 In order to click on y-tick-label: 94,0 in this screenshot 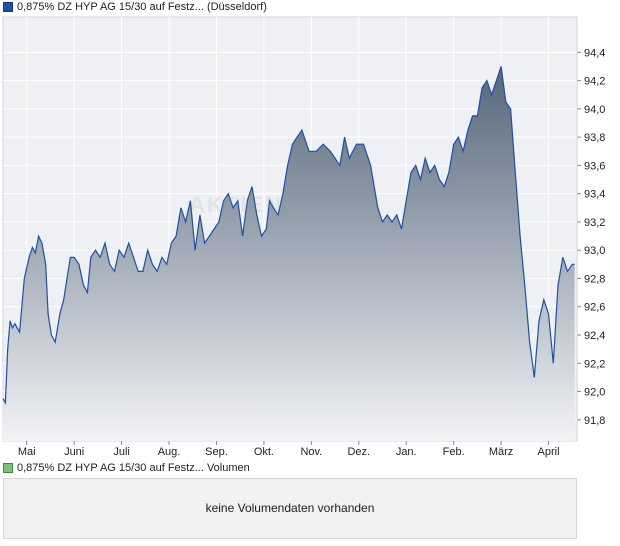, I will do `click(594, 110)`.